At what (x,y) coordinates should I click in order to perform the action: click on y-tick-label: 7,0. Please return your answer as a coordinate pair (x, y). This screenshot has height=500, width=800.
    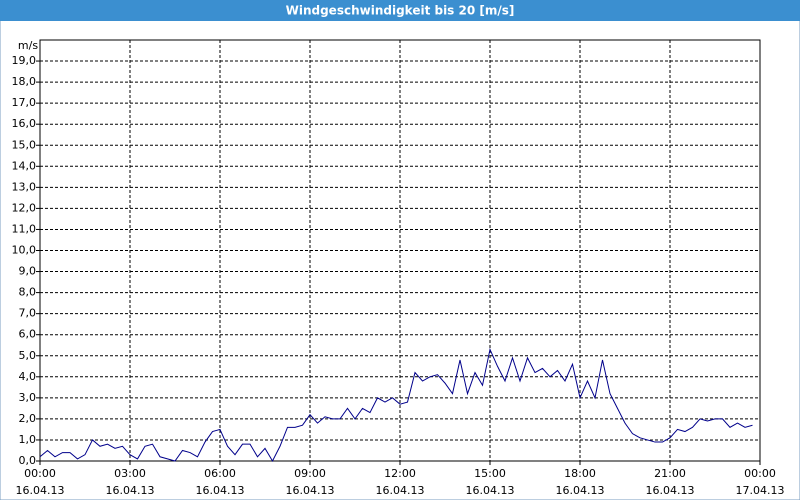
    Looking at the image, I should click on (28, 313).